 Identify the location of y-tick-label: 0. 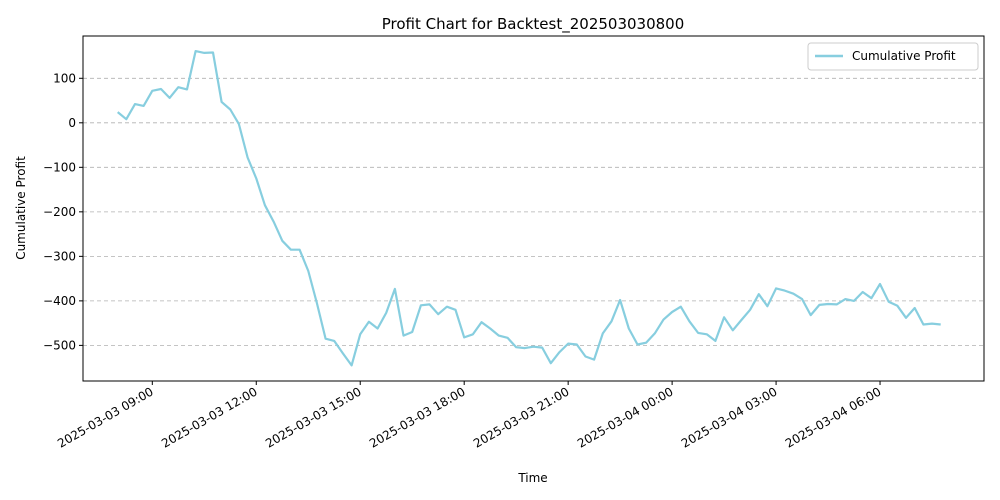
(72, 123).